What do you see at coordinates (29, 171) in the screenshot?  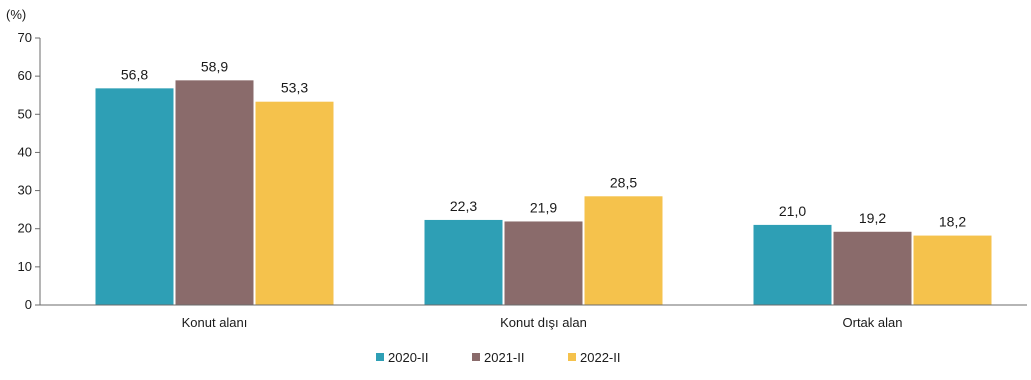 I see `y-axis: 0 10 20 30 40 50 60 70` at bounding box center [29, 171].